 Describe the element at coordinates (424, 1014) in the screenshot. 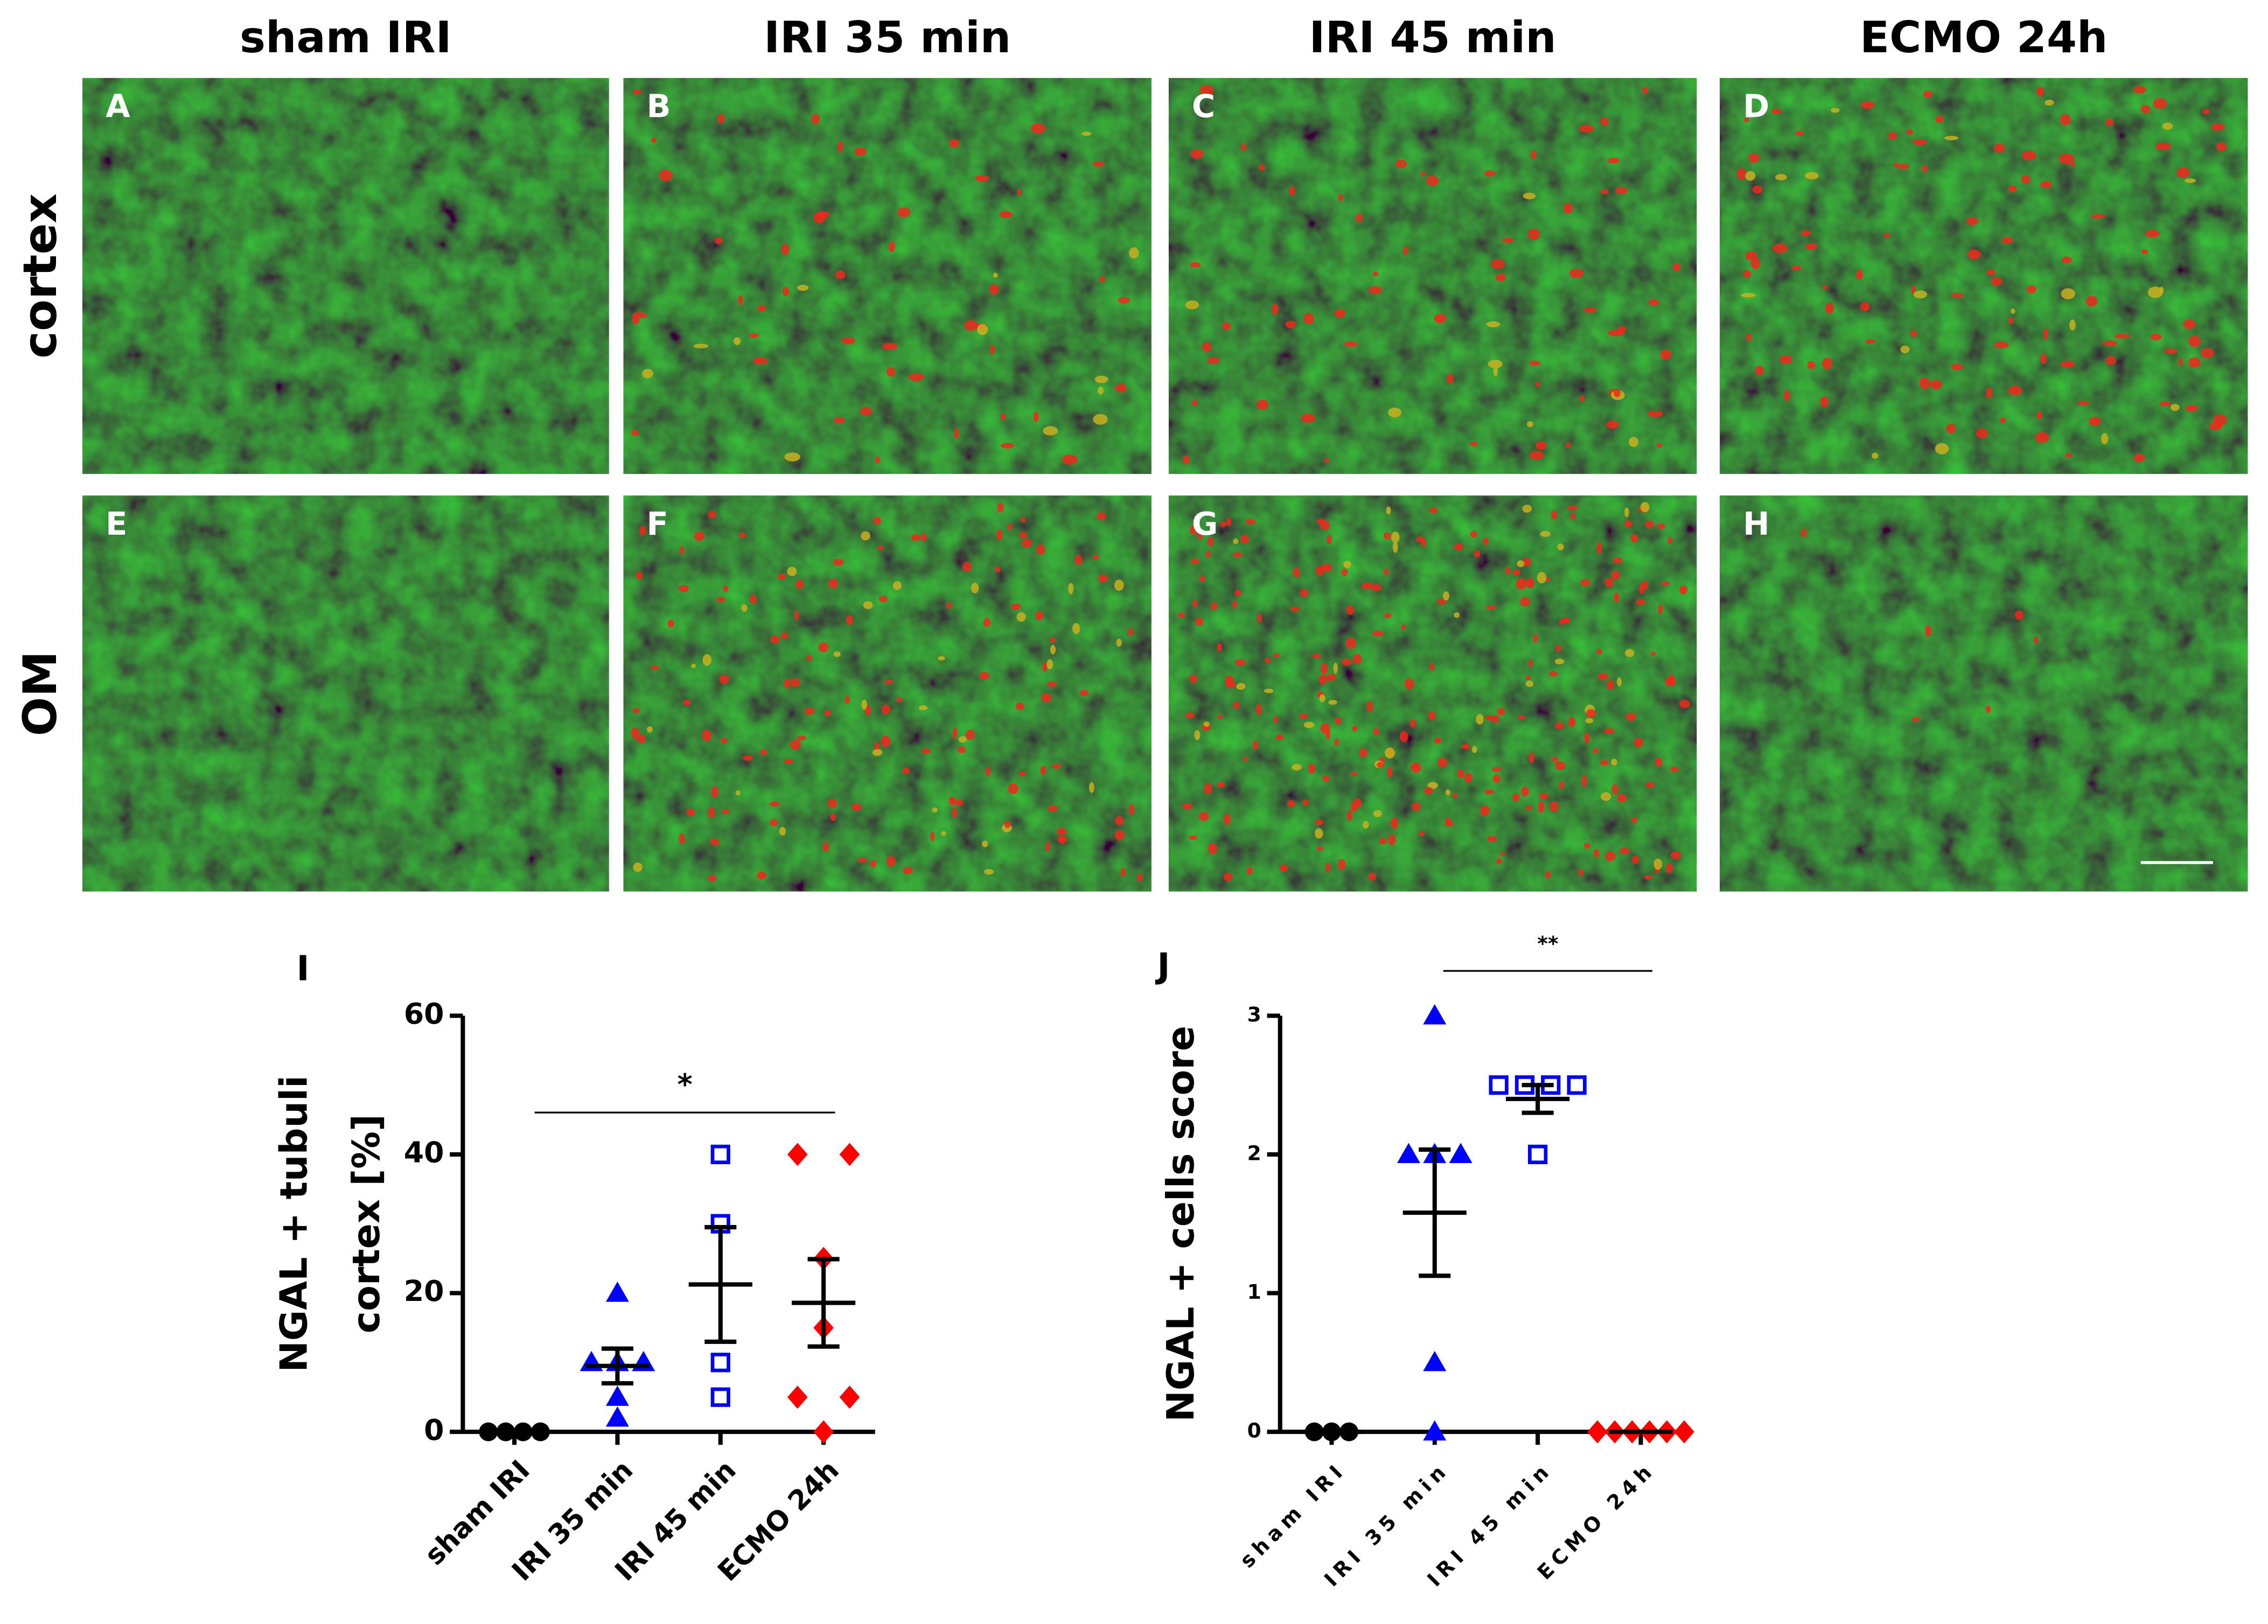

I see `y-tick-label: 60` at that location.